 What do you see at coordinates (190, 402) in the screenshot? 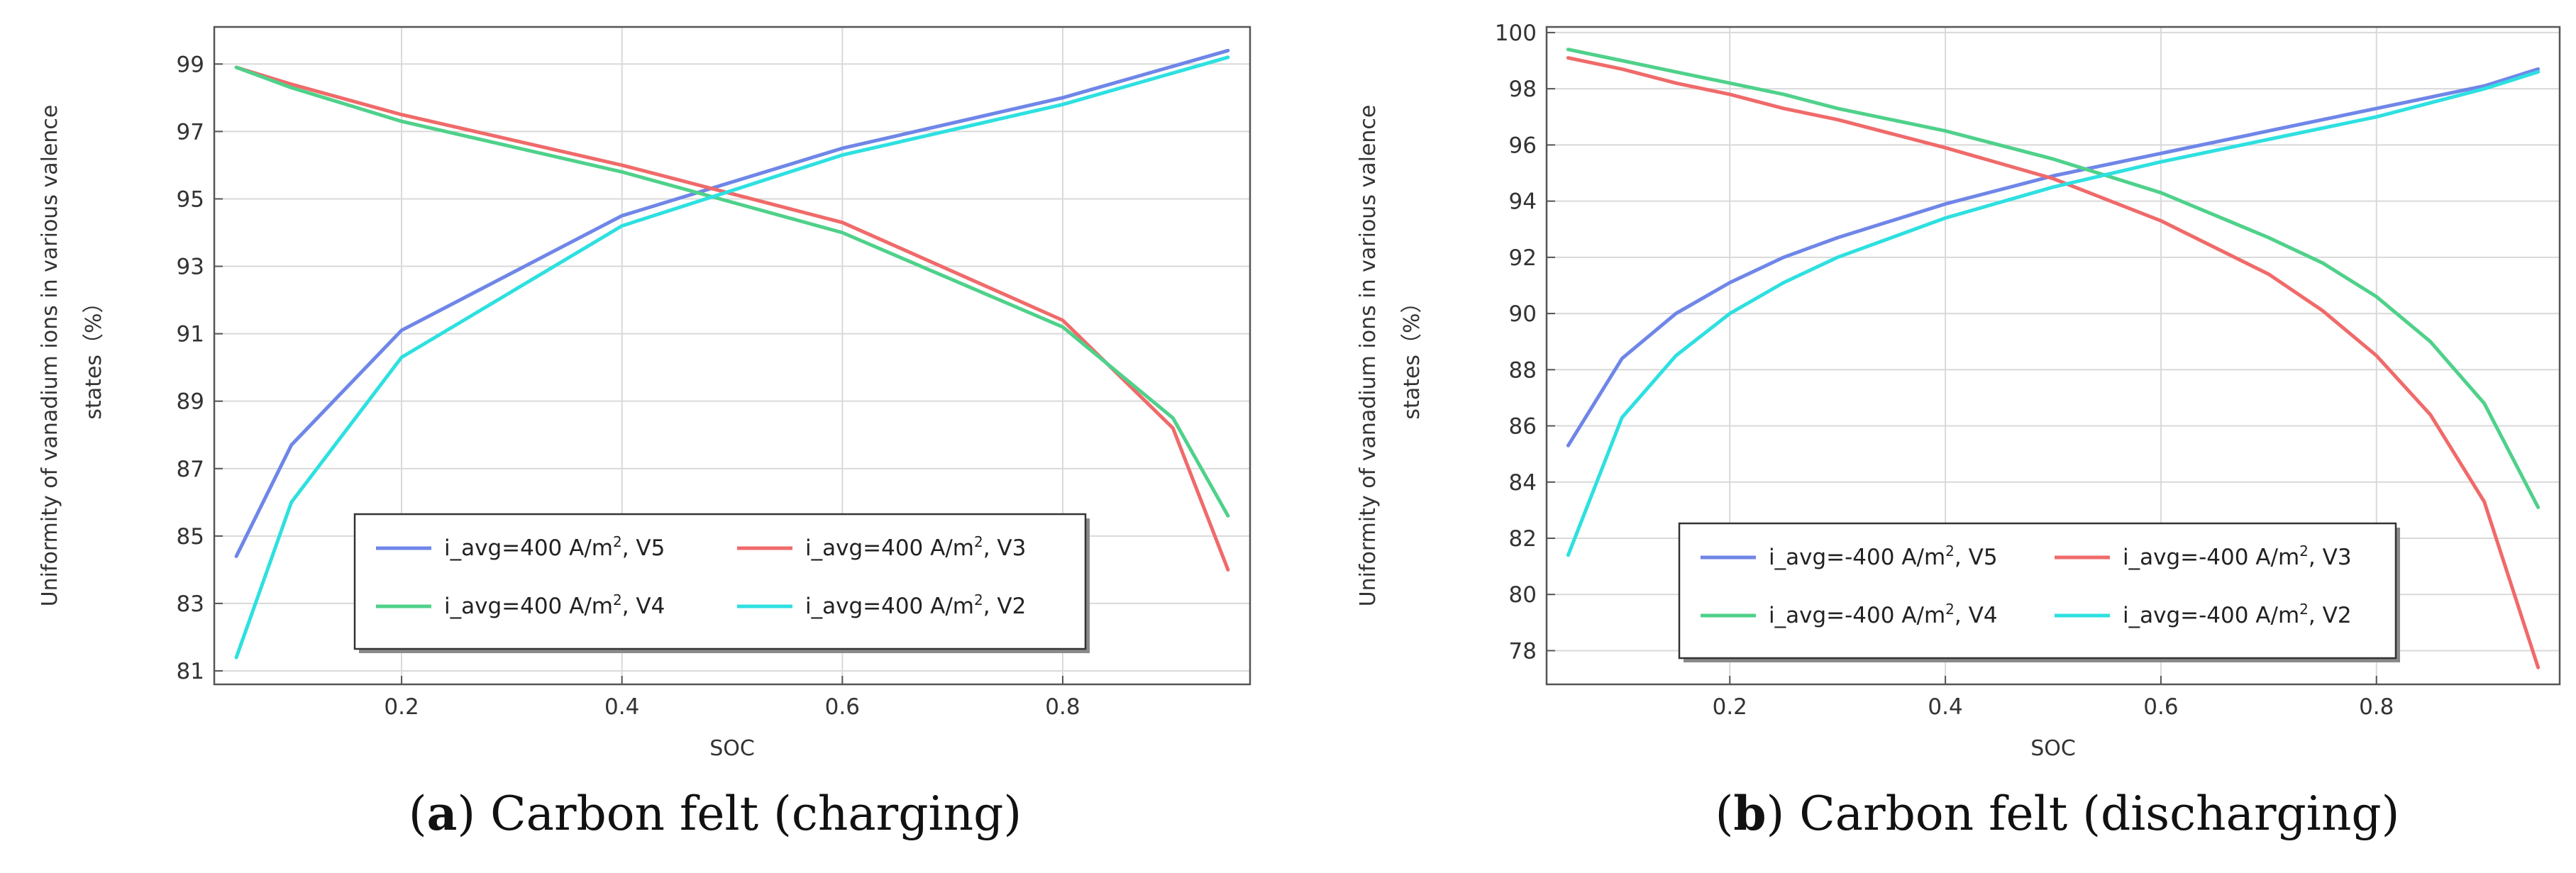
I see `y-tick-label: 89` at bounding box center [190, 402].